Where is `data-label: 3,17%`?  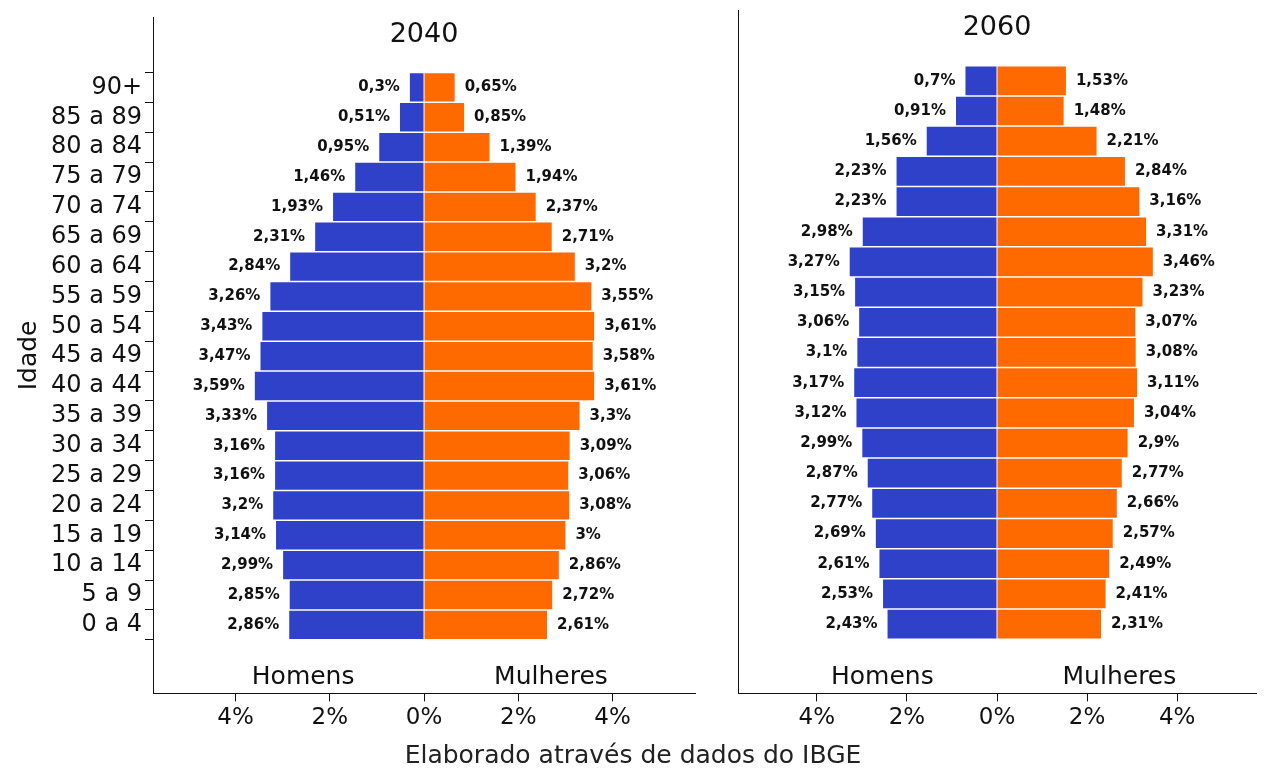
data-label: 3,17% is located at coordinates (818, 381).